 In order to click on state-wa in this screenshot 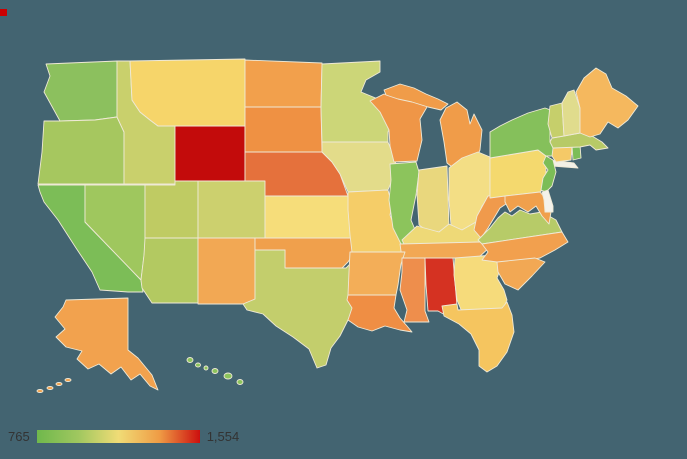, I will do `click(80, 91)`.